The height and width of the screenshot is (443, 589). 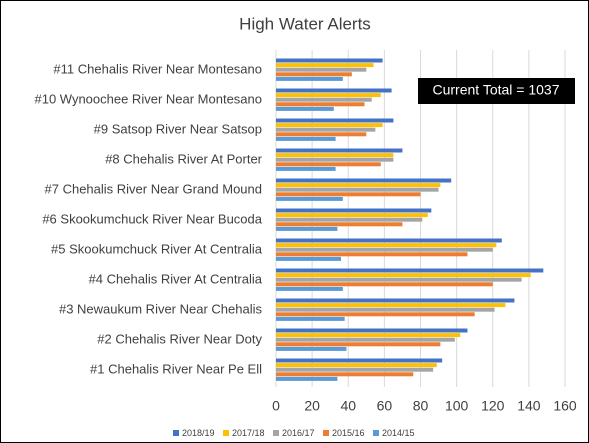 I want to click on chart-title: High Water Alerts, so click(x=305, y=23).